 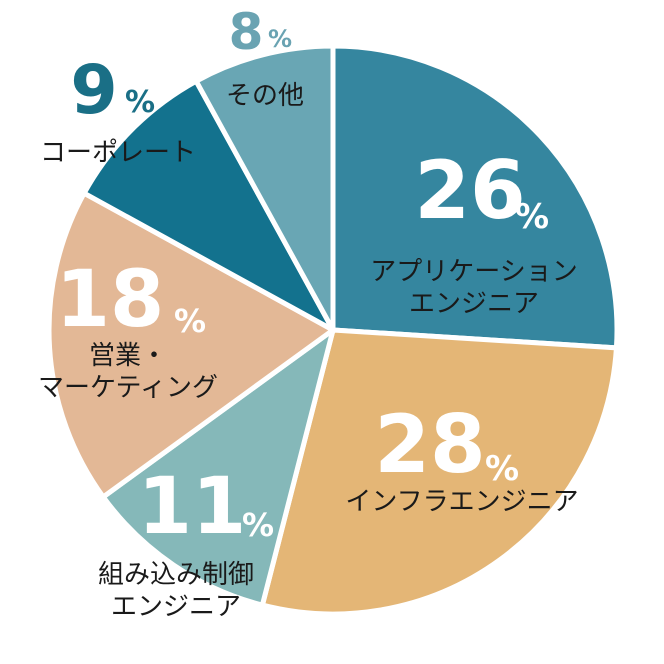 What do you see at coordinates (469, 190) in the screenshot?
I see `slice-percent-value: 26` at bounding box center [469, 190].